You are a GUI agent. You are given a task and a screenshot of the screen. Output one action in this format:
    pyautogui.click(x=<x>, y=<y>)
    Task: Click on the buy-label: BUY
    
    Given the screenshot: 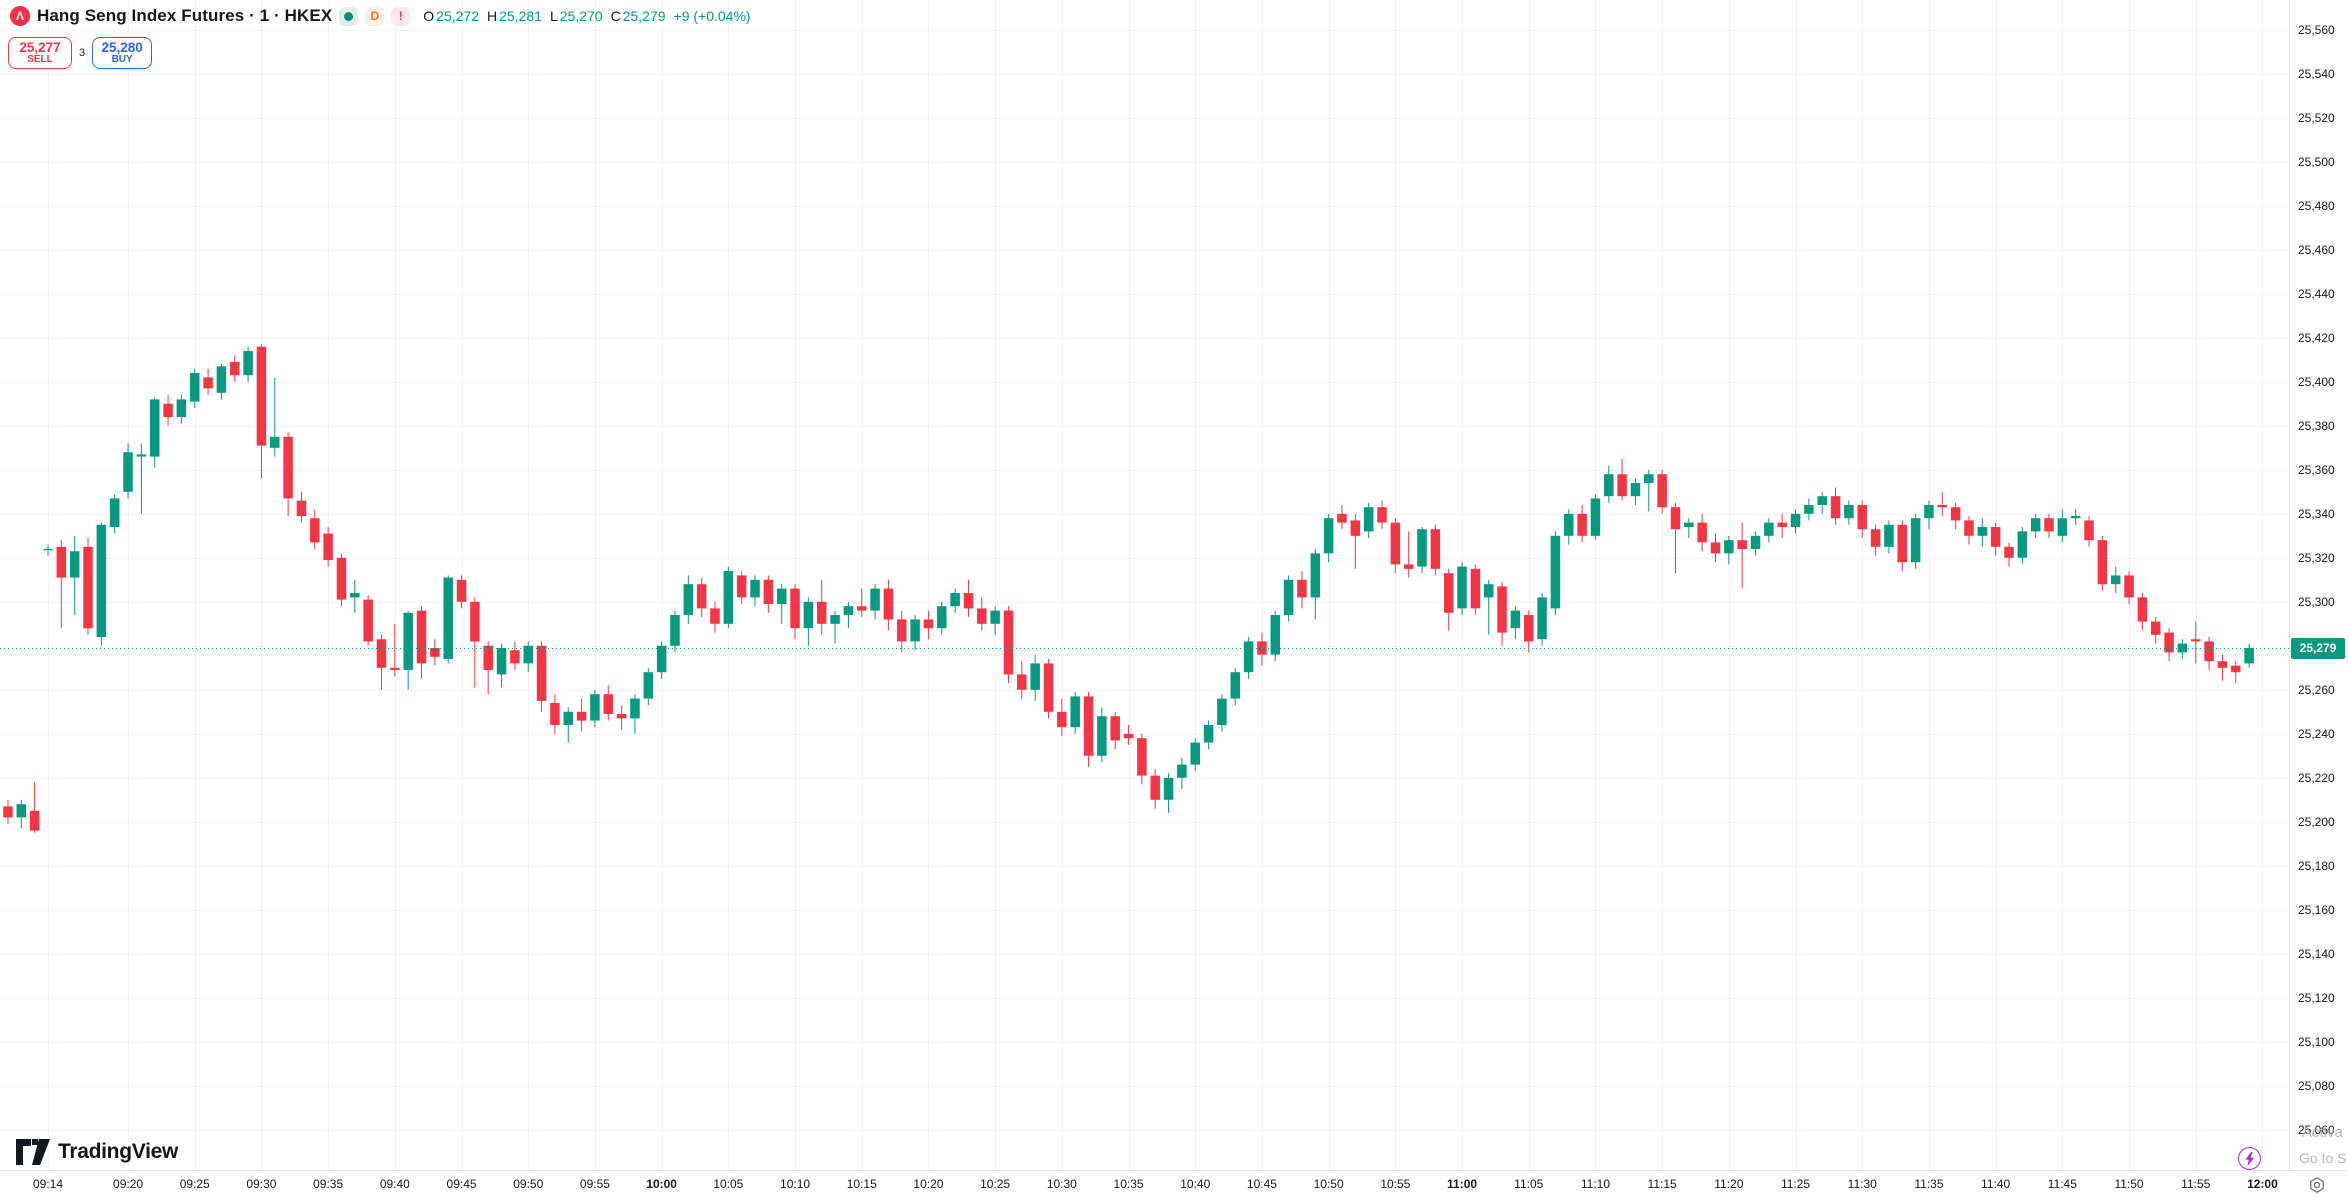 What is the action you would take?
    pyautogui.click(x=122, y=59)
    